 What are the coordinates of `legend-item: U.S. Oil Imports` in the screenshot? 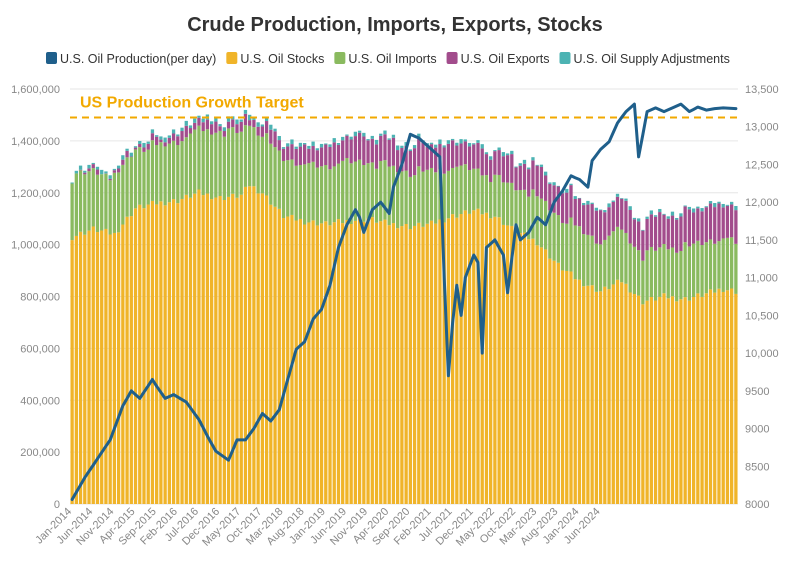 It's located at (385, 59).